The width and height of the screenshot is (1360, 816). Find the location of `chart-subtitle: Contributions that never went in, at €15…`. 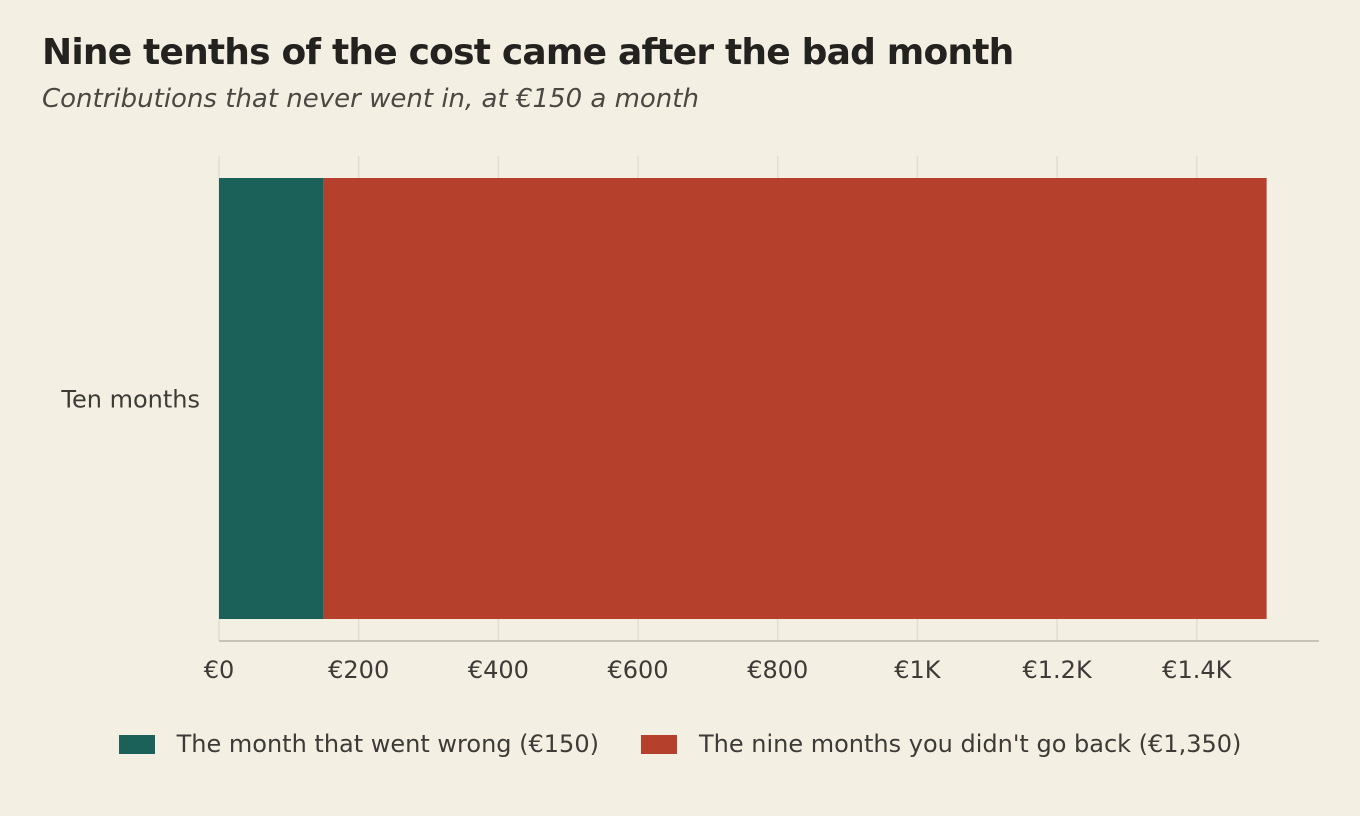

chart-subtitle: Contributions that never went in, at €15… is located at coordinates (370, 99).